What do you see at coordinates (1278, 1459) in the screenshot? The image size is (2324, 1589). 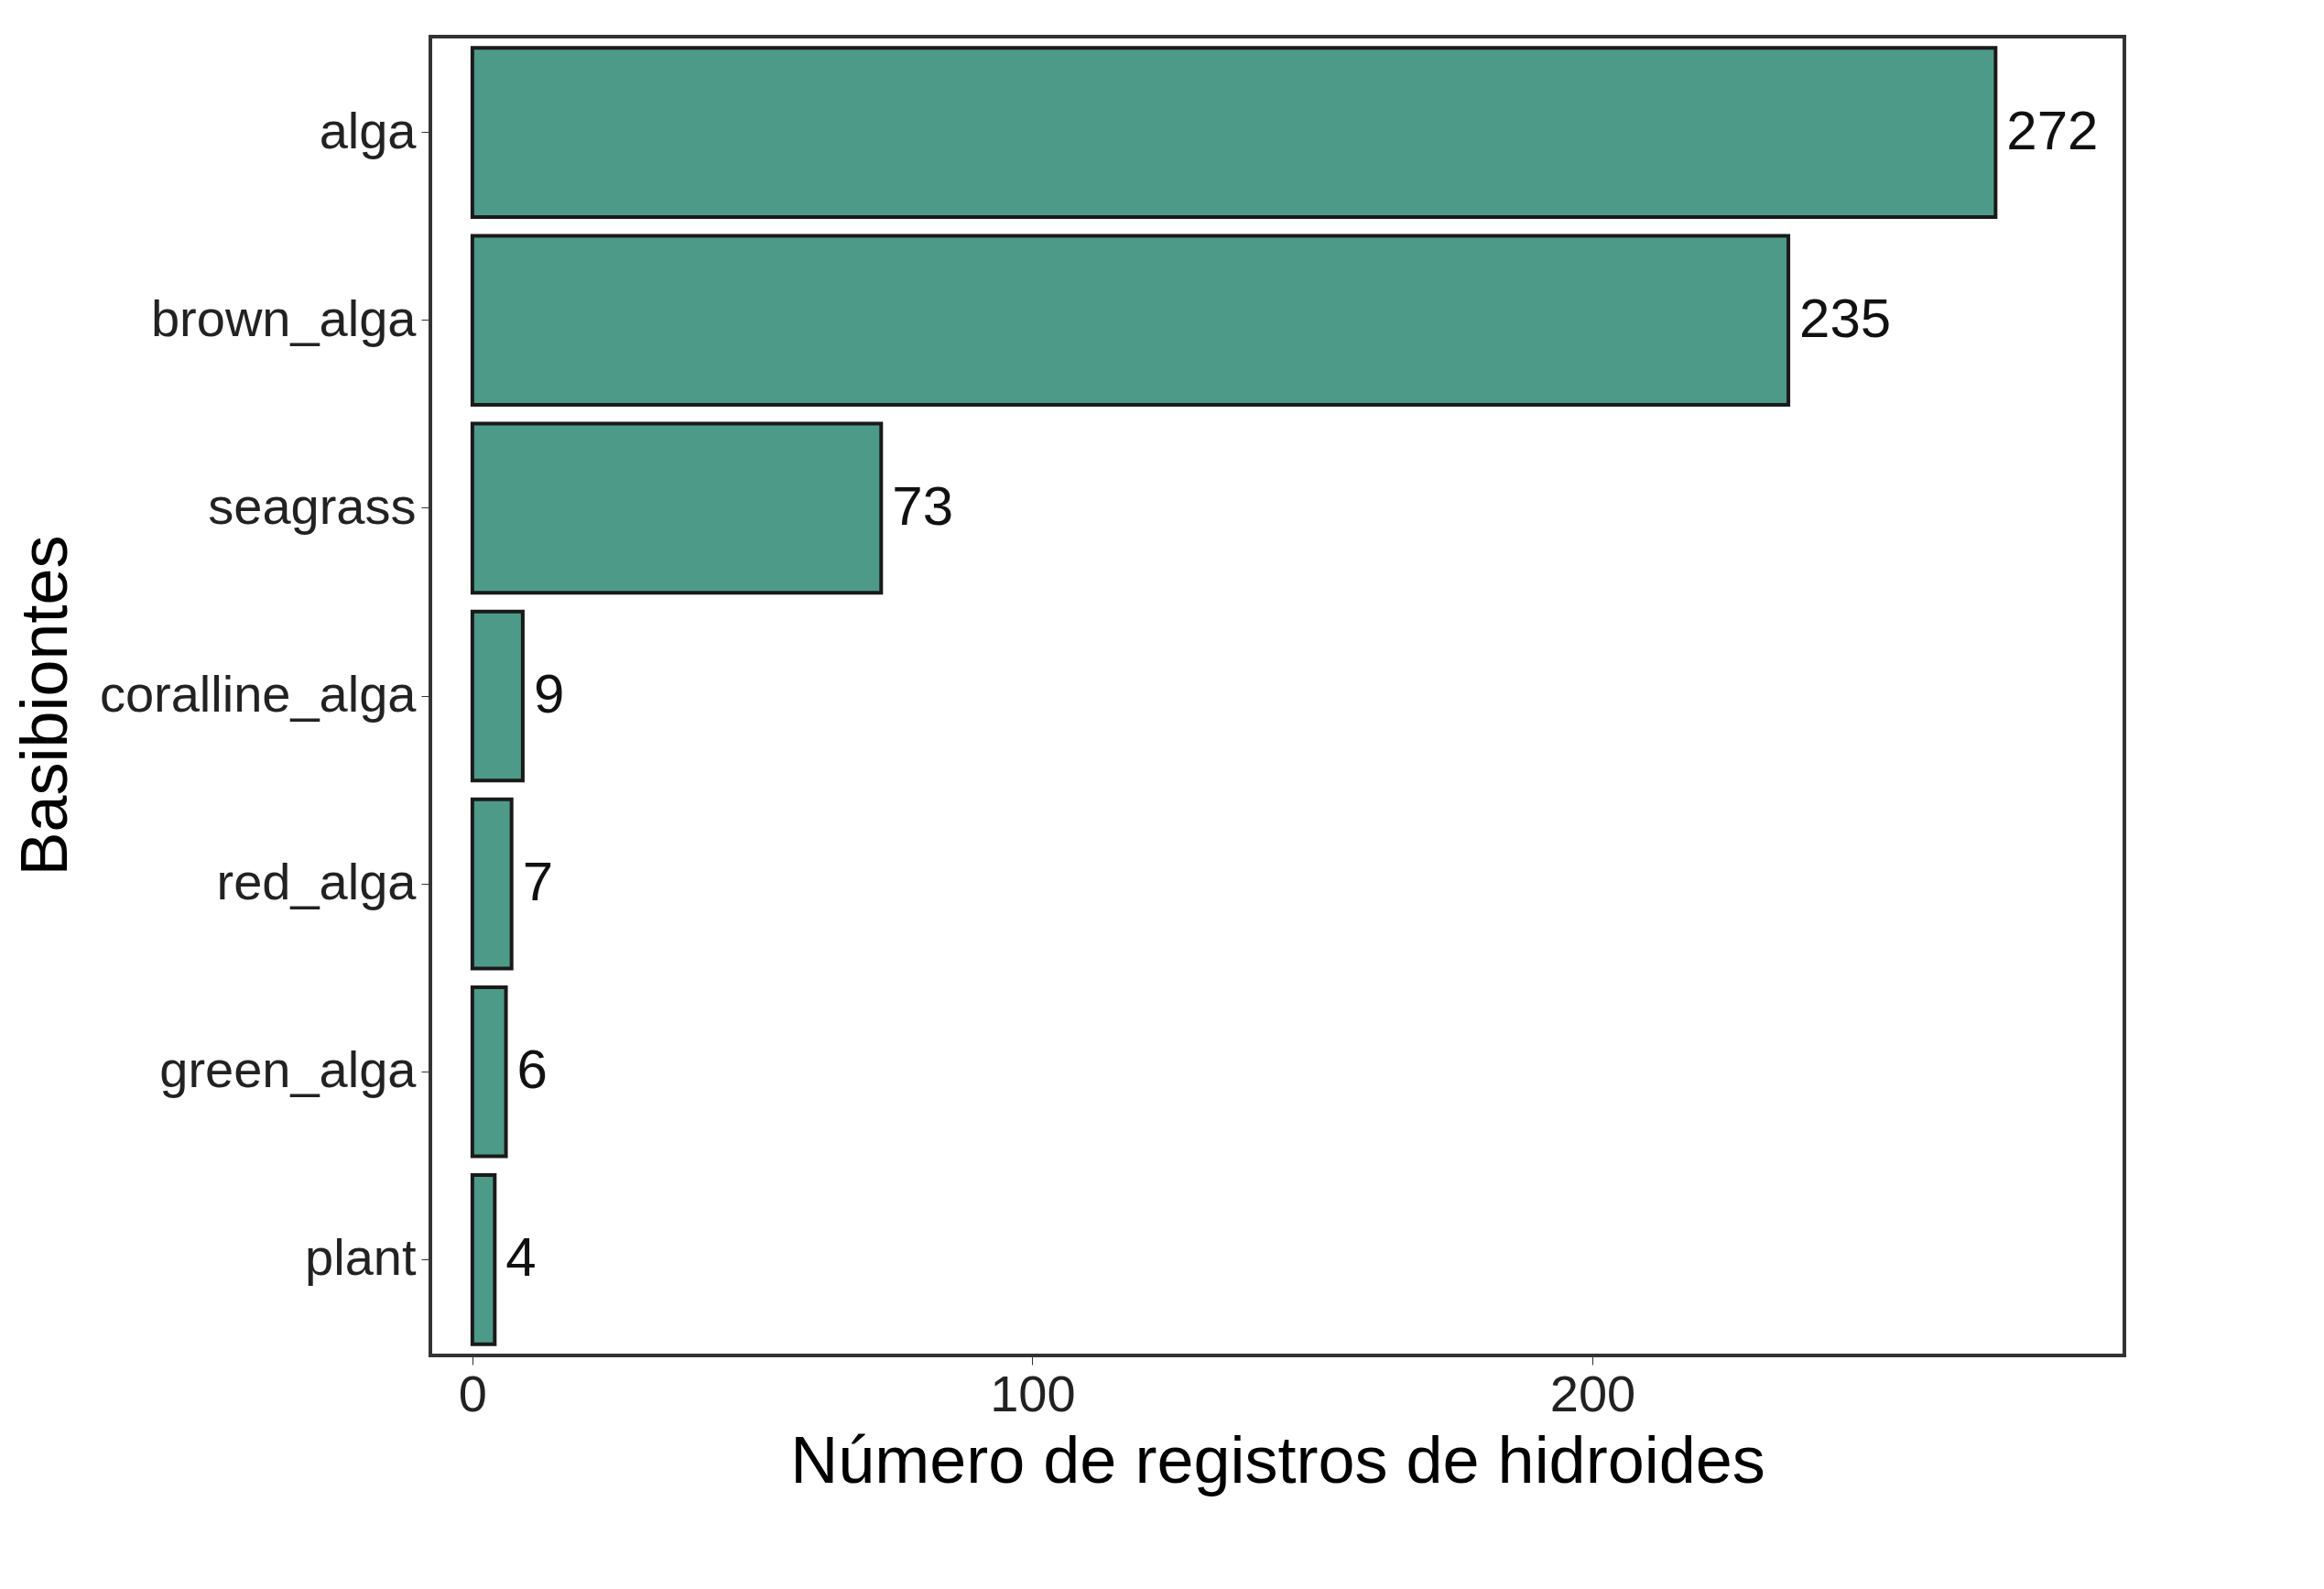 I see `x-axis-title: Número de registros de hidroides` at bounding box center [1278, 1459].